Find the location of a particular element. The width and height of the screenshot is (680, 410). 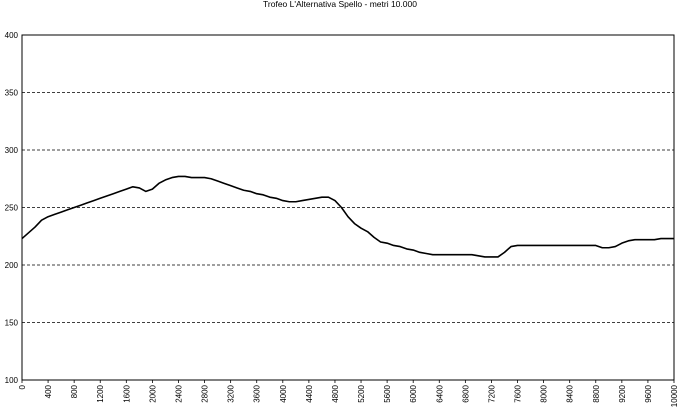

x-tick-label: 5600 is located at coordinates (387, 393).